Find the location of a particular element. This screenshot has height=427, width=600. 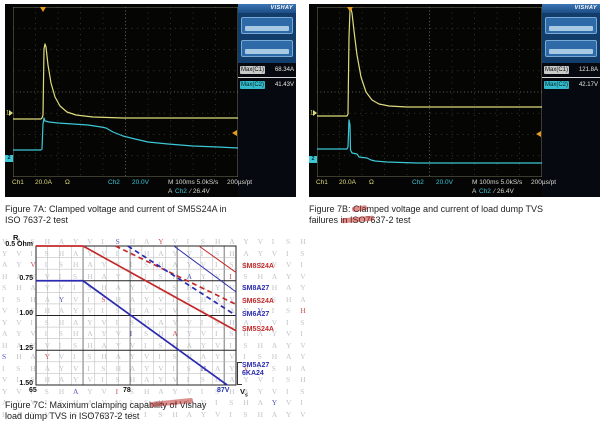

series-sm5s24a is located at coordinates (136, 288).